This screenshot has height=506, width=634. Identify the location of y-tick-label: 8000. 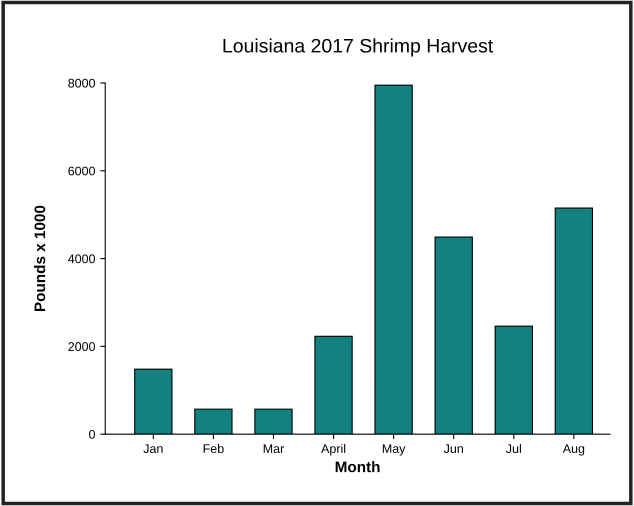
(82, 83).